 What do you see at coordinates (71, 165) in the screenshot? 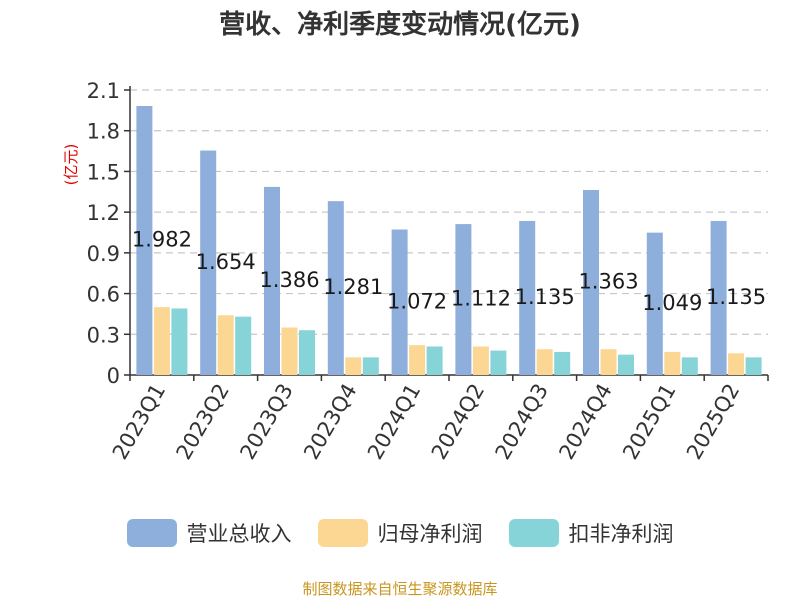
I see `y-axis-label: (亿元)` at bounding box center [71, 165].